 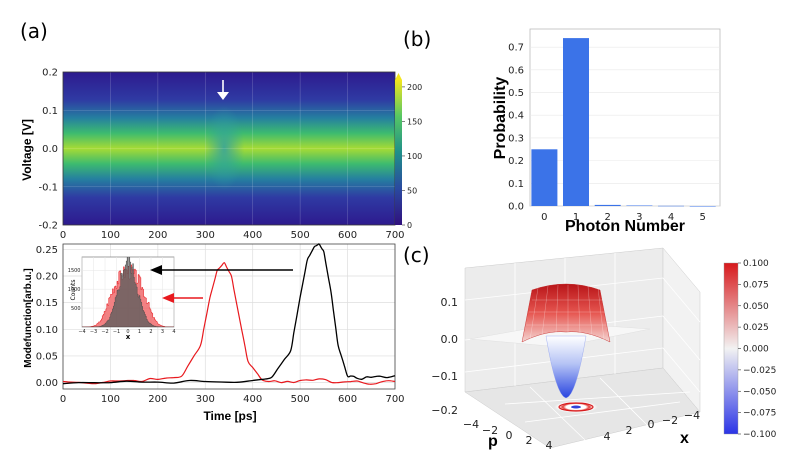 What do you see at coordinates (229, 416) in the screenshot?
I see `line-xlabel: Time [ps]` at bounding box center [229, 416].